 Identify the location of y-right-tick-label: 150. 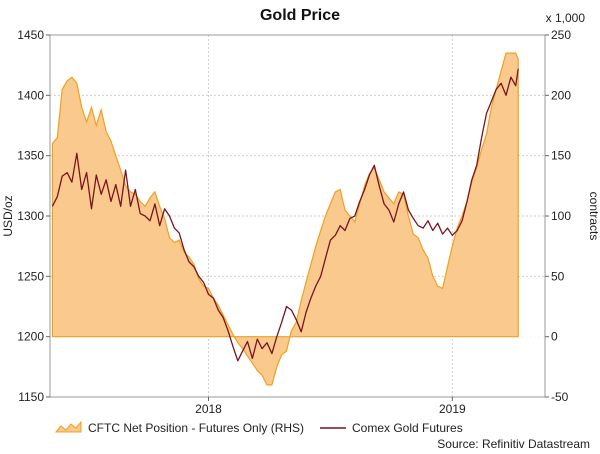
(561, 156).